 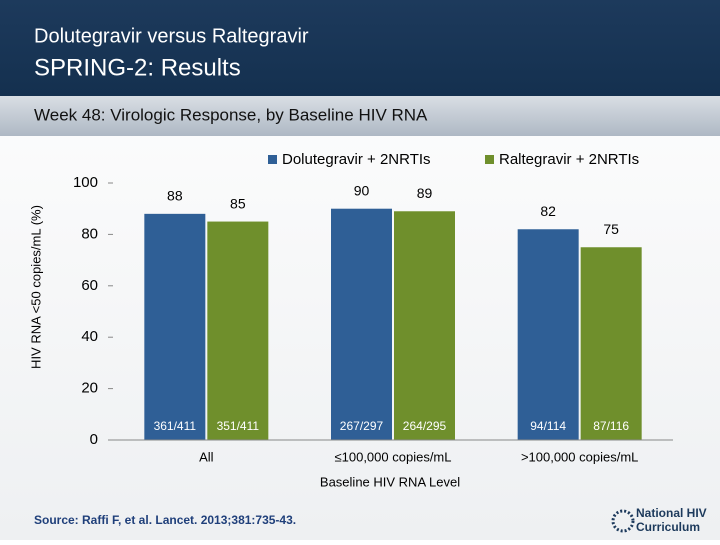 I want to click on y-axis-label: HIV RNA <50 copies/mL (%), so click(x=35, y=287).